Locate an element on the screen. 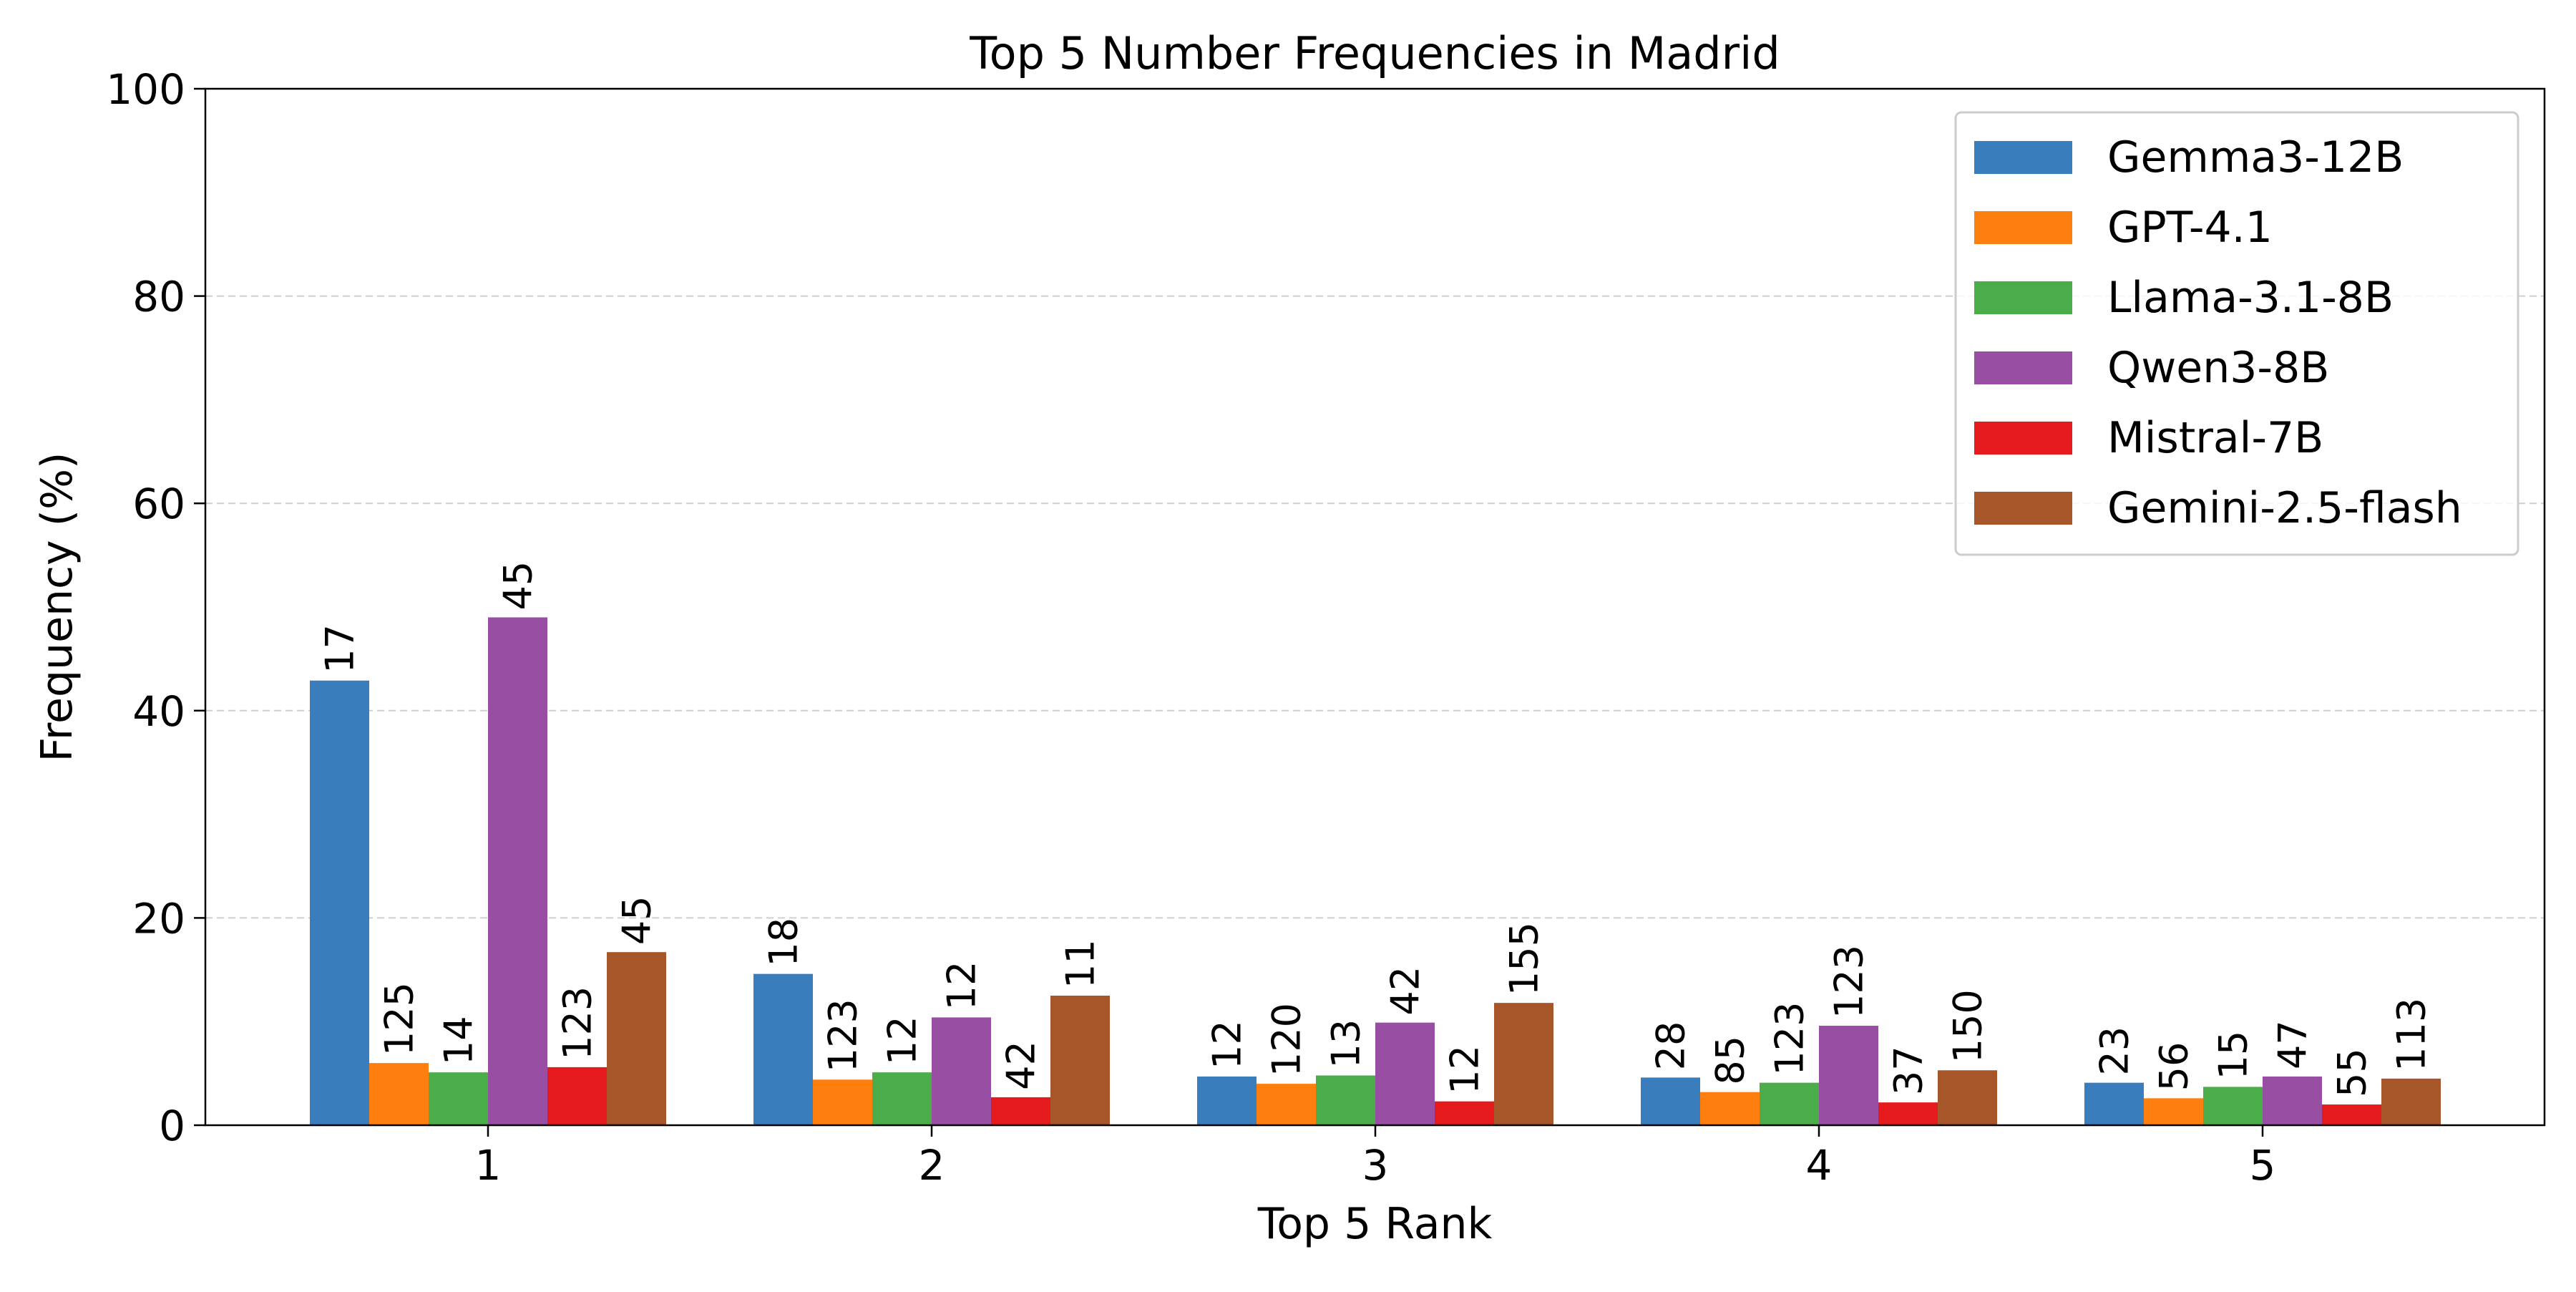  bar-value-label: 28 is located at coordinates (1671, 1046).